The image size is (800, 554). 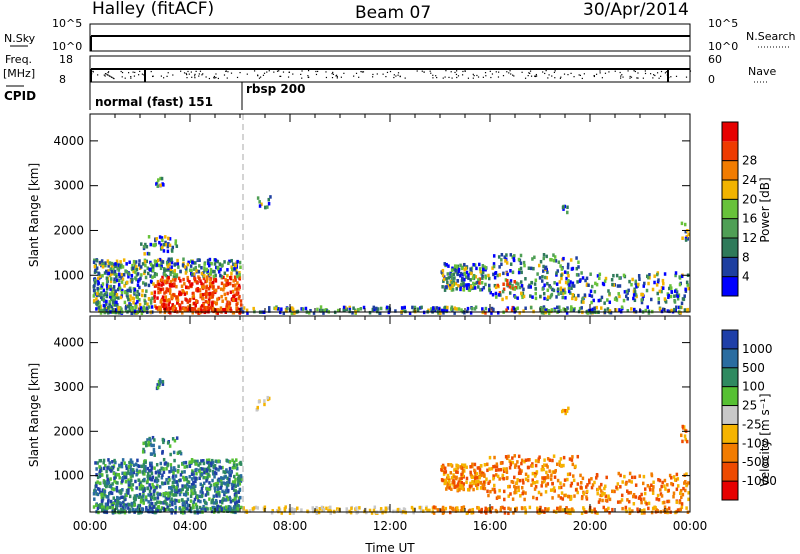 I want to click on nsky-tick-top: 10^5, so click(x=67, y=23).